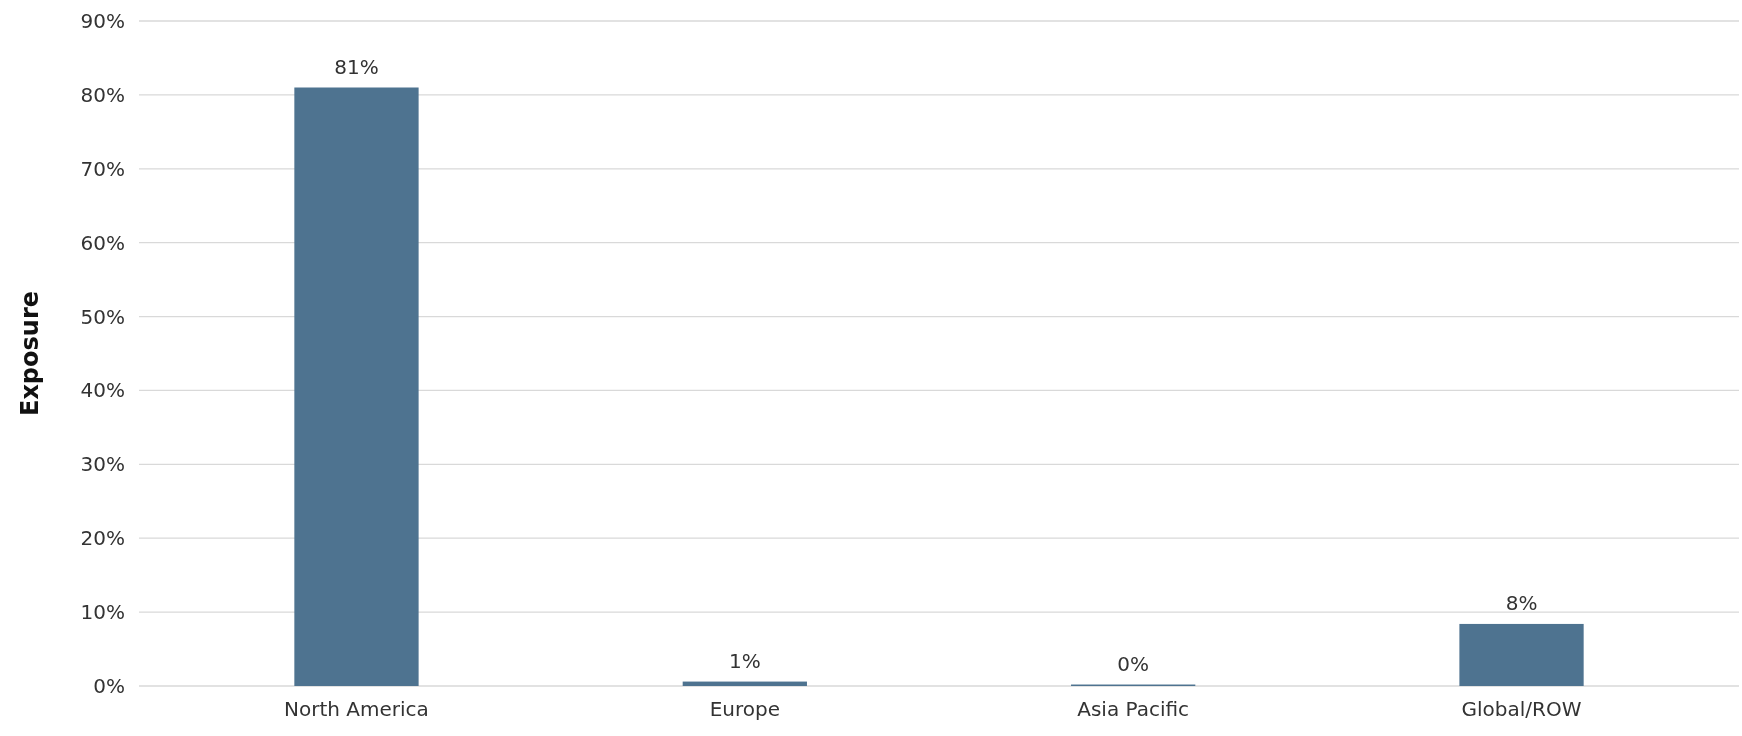 The image size is (1742, 736). Describe the element at coordinates (102, 168) in the screenshot. I see `y-tick-label: 70%` at that location.